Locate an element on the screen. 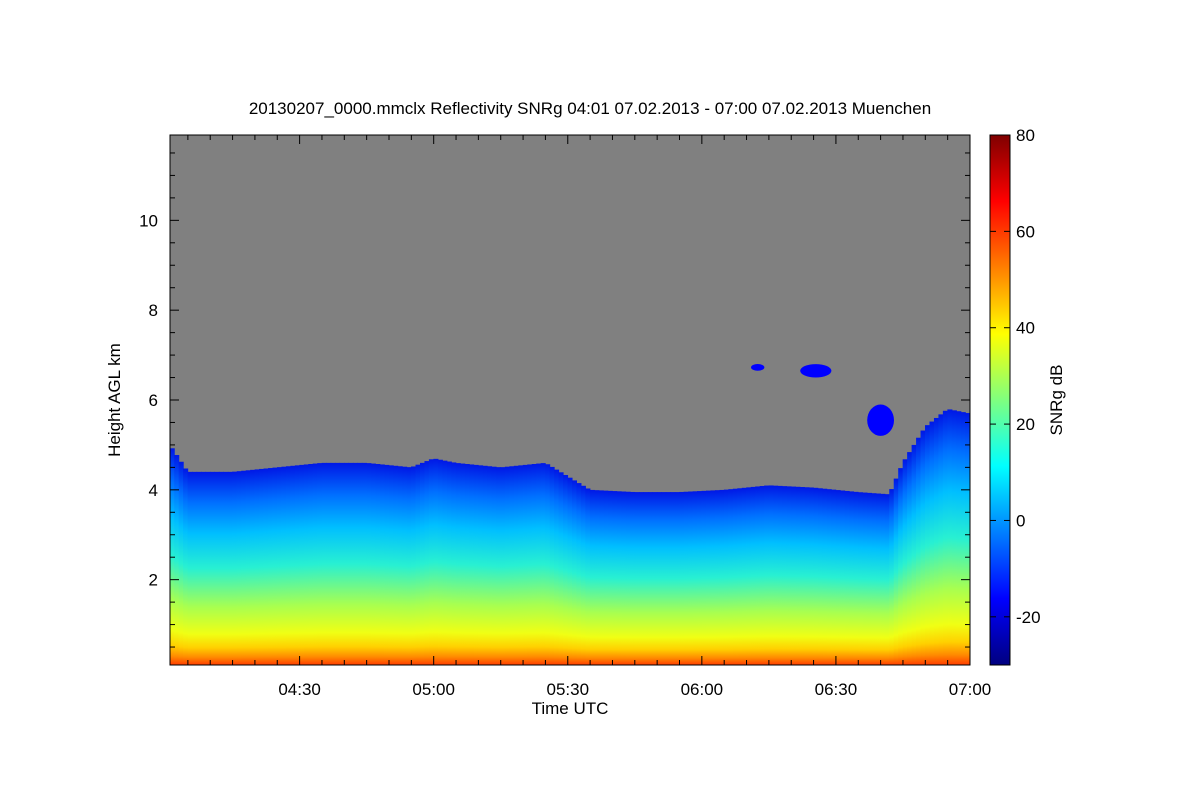  colorbar-tick-label: 20 is located at coordinates (1025, 424).